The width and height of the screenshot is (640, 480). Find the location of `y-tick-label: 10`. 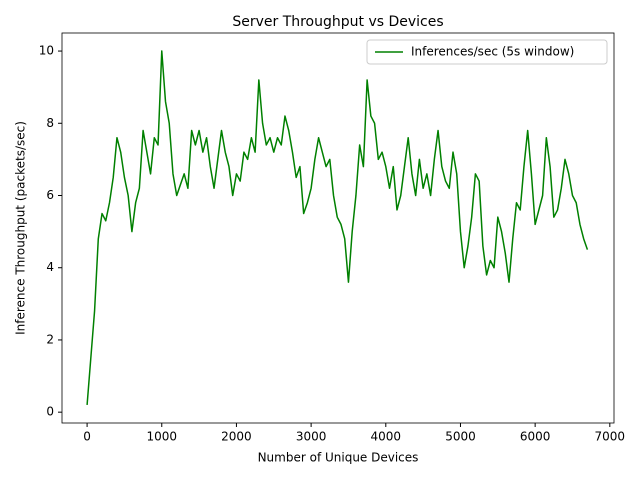

y-tick-label: 10 is located at coordinates (46, 51).